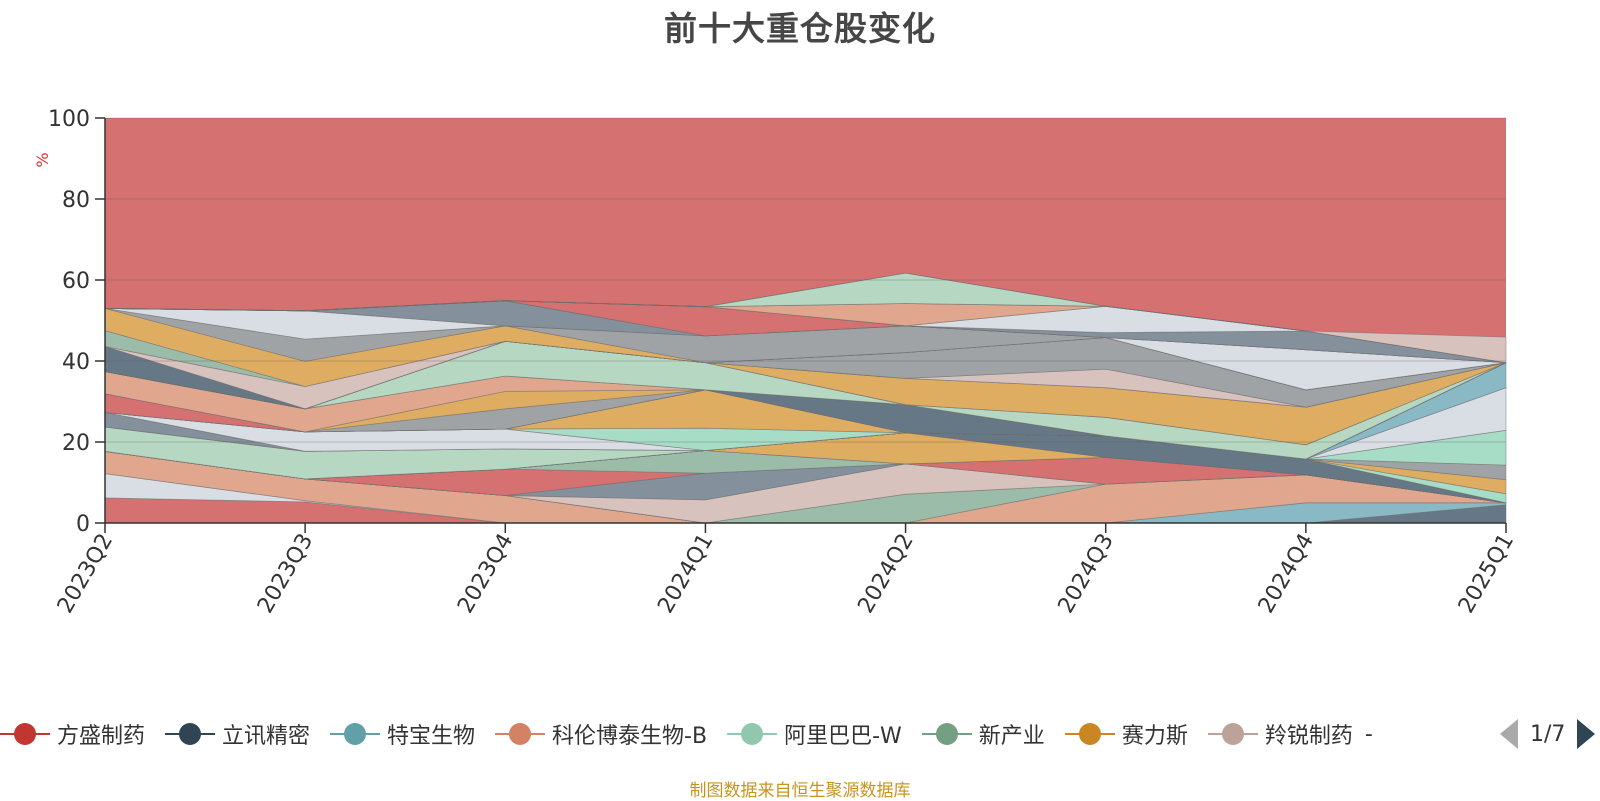 The width and height of the screenshot is (1600, 801). What do you see at coordinates (885, 574) in the screenshot?
I see `x-tick-label: 2024Q2` at bounding box center [885, 574].